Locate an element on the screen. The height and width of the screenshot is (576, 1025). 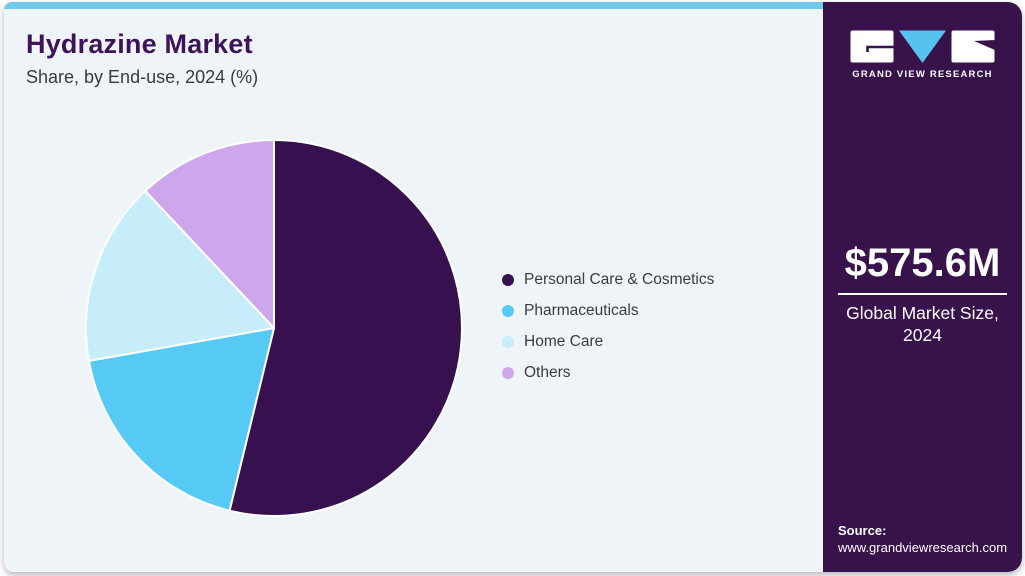
pie-slice-others is located at coordinates (209, 234).